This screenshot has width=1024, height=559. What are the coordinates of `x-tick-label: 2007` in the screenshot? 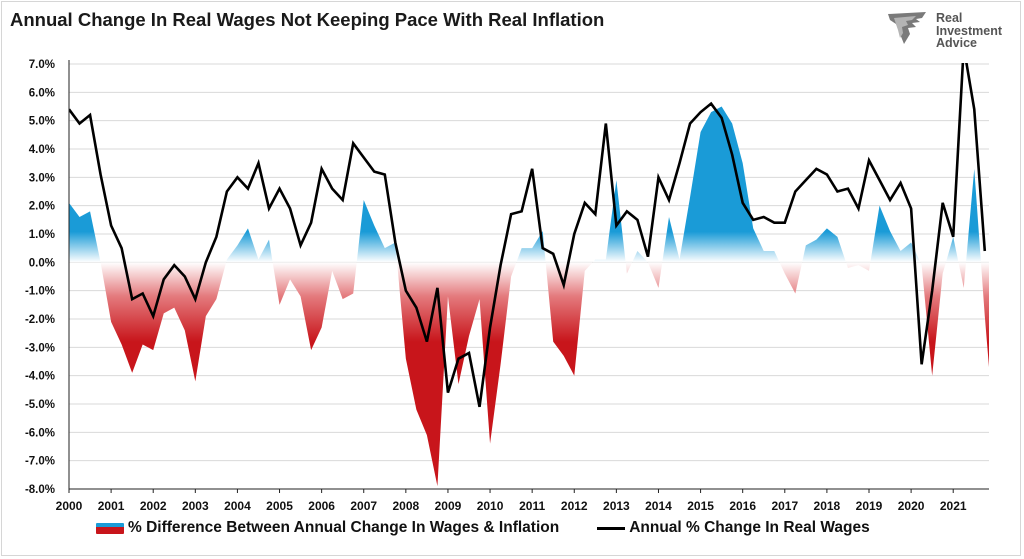 It's located at (363, 506).